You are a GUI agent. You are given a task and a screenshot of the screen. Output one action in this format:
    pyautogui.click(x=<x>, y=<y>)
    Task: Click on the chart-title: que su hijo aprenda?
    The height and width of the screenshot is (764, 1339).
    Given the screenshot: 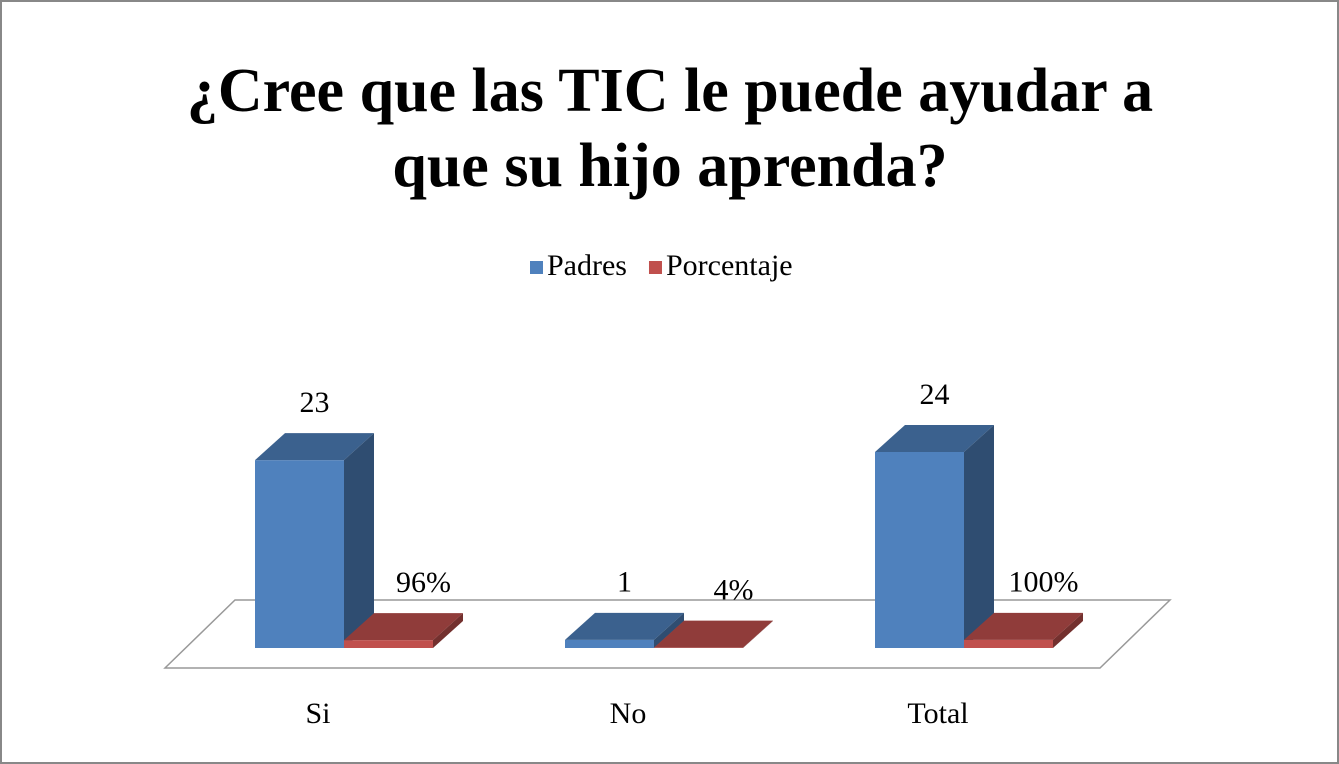 What is the action you would take?
    pyautogui.click(x=669, y=166)
    